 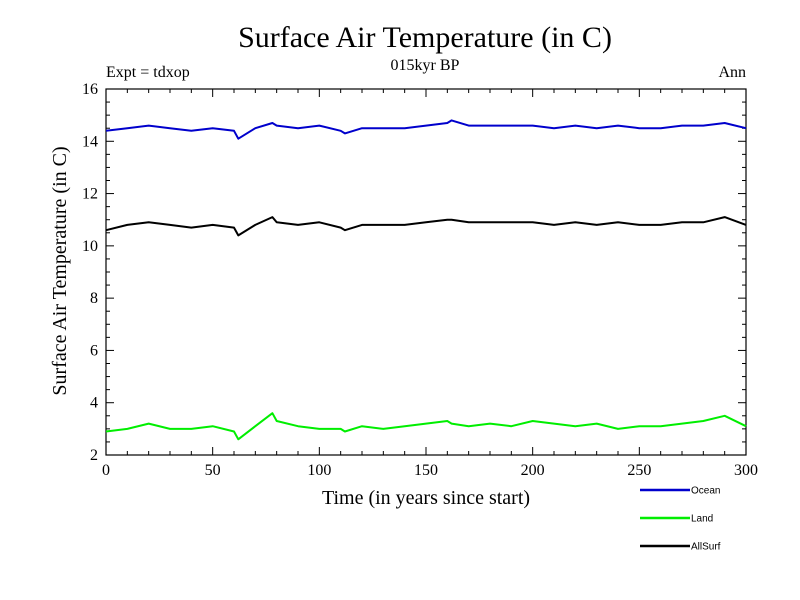 What do you see at coordinates (148, 72) in the screenshot?
I see `expt-label: Expt = tdxop` at bounding box center [148, 72].